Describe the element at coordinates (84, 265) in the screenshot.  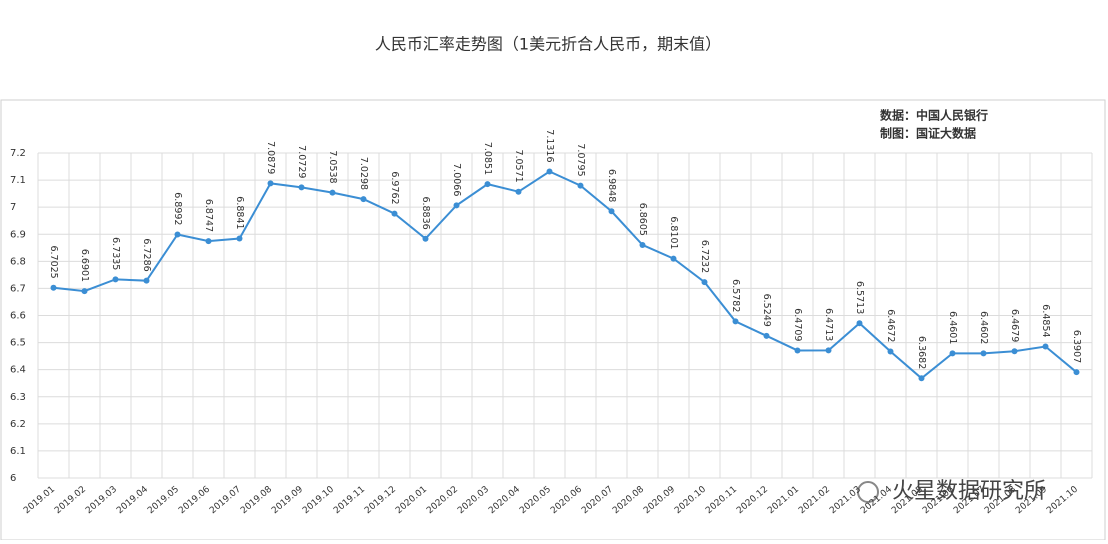
I see `data-label: 6.6901` at that location.